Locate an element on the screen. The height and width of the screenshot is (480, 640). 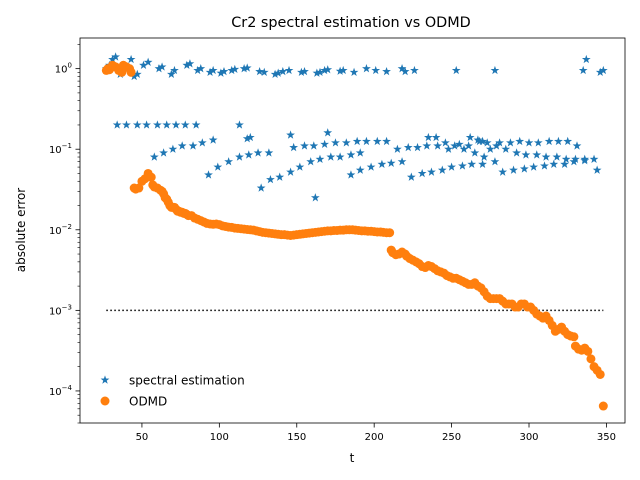
chart-title: Cr2 spectral estimation vs ODMD is located at coordinates (351, 23).